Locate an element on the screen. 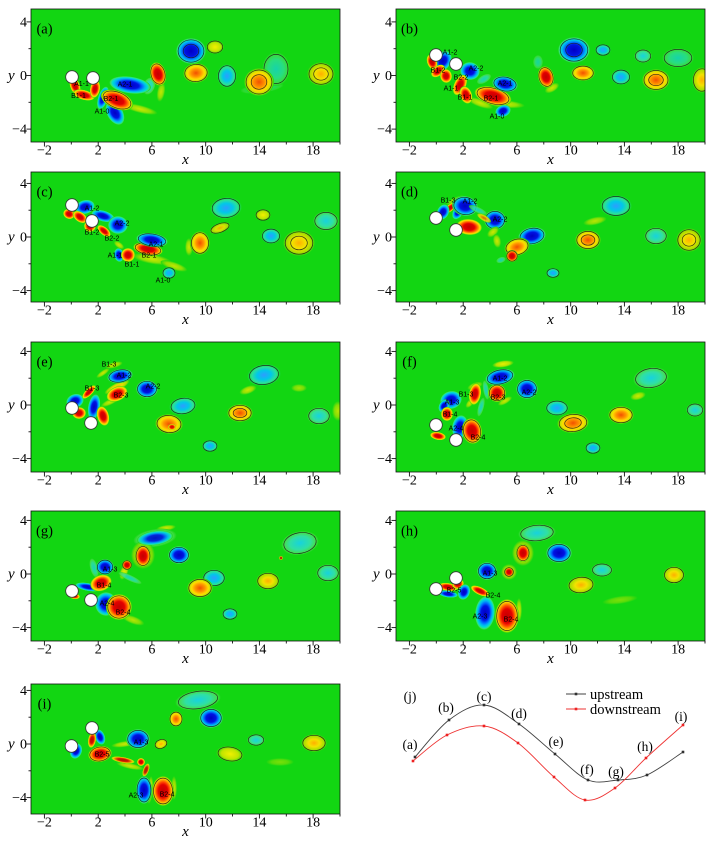 The height and width of the screenshot is (847, 711). svg-text: A2-4 is located at coordinates (456, 429).